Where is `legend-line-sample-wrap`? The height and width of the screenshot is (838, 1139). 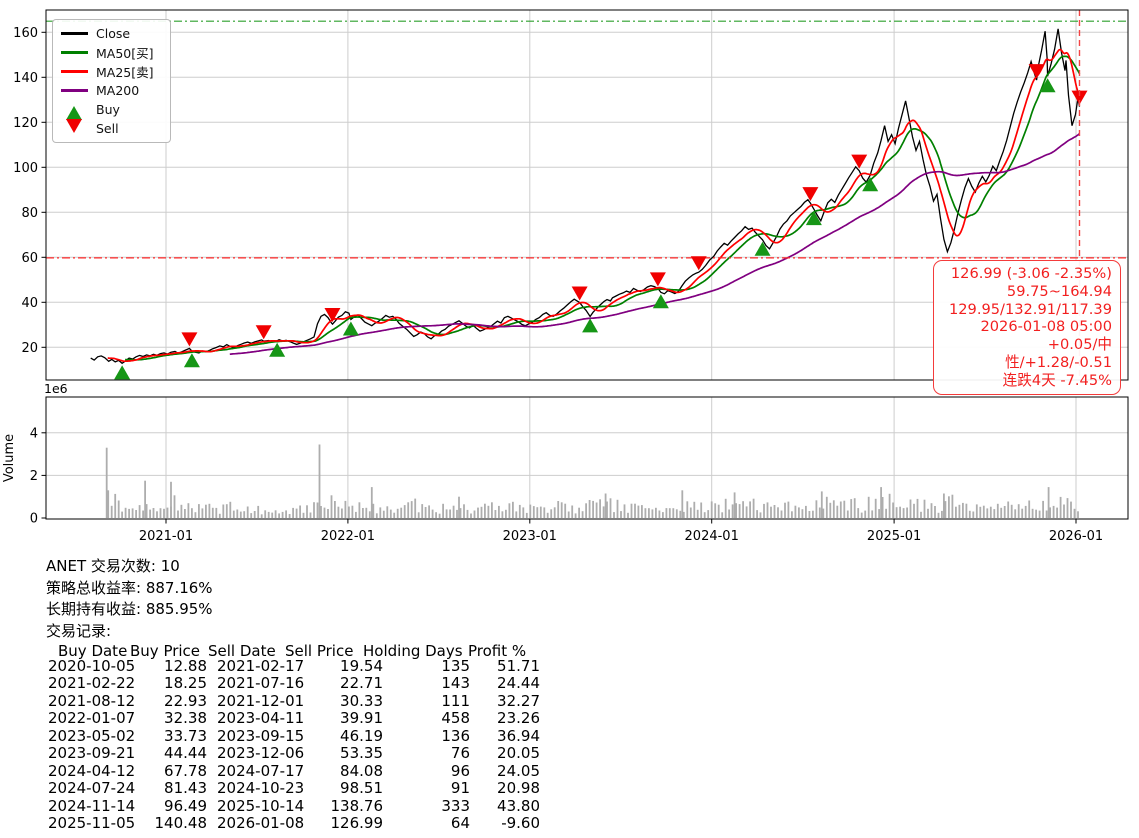 legend-line-sample-wrap is located at coordinates (74, 33).